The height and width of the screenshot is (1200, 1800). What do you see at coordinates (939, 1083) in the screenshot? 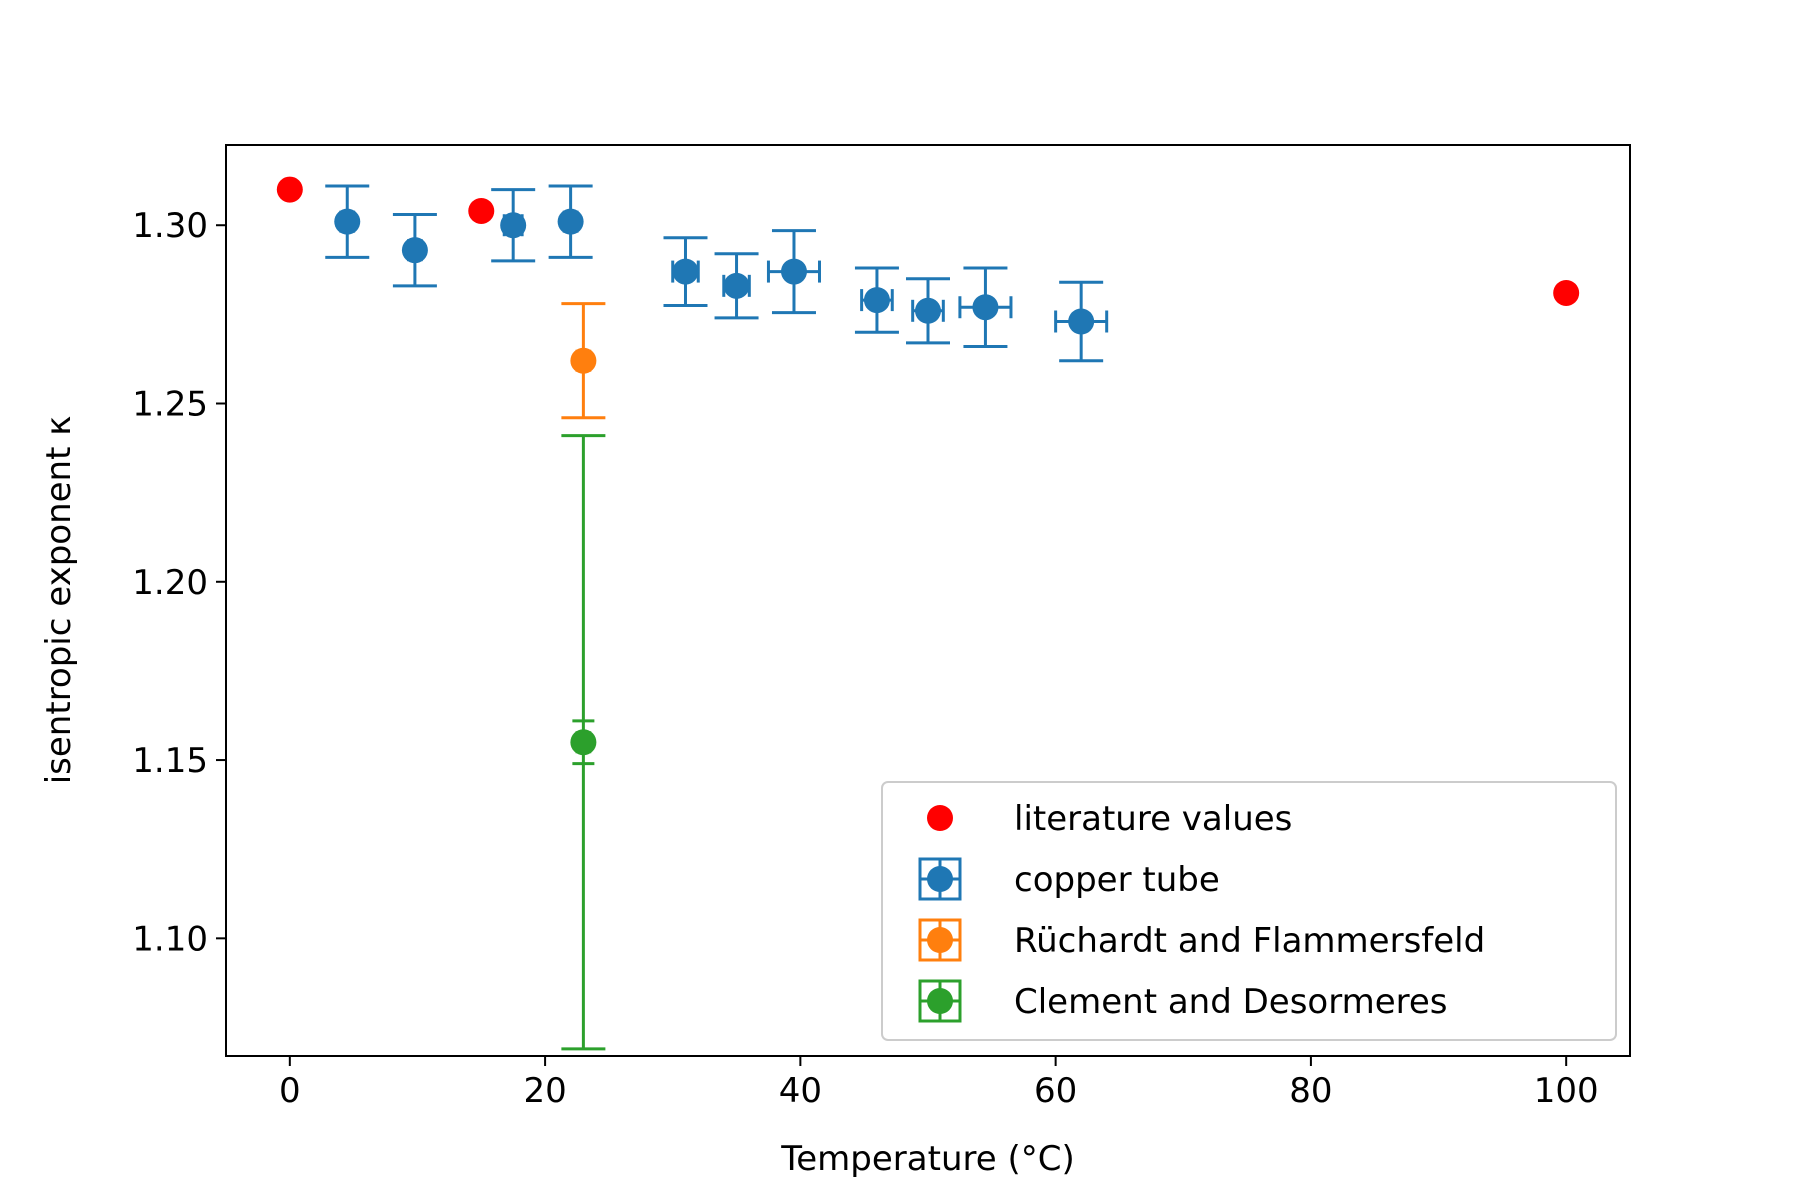
I see `x-axis: 0 20 40 60 80 100` at bounding box center [939, 1083].